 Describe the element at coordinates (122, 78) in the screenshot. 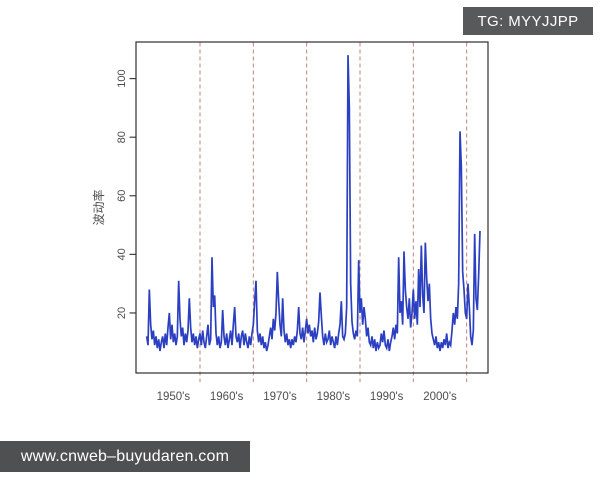

I see `y-tick-label: 100` at that location.